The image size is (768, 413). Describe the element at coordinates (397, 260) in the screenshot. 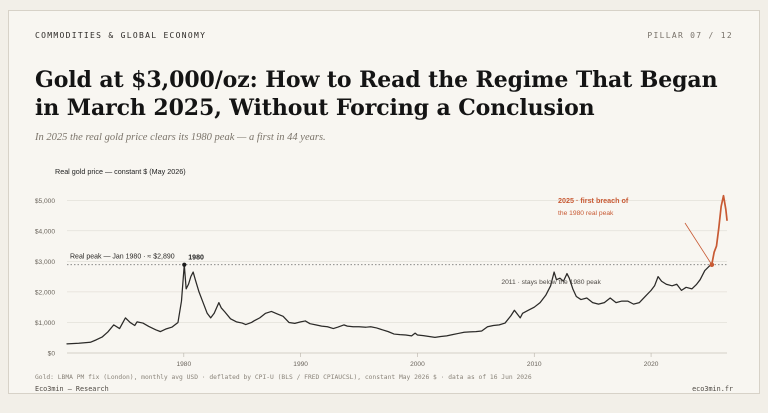

I see `reference-layer: Real peak — Jan 1980 · ≈ $2,890` at that location.